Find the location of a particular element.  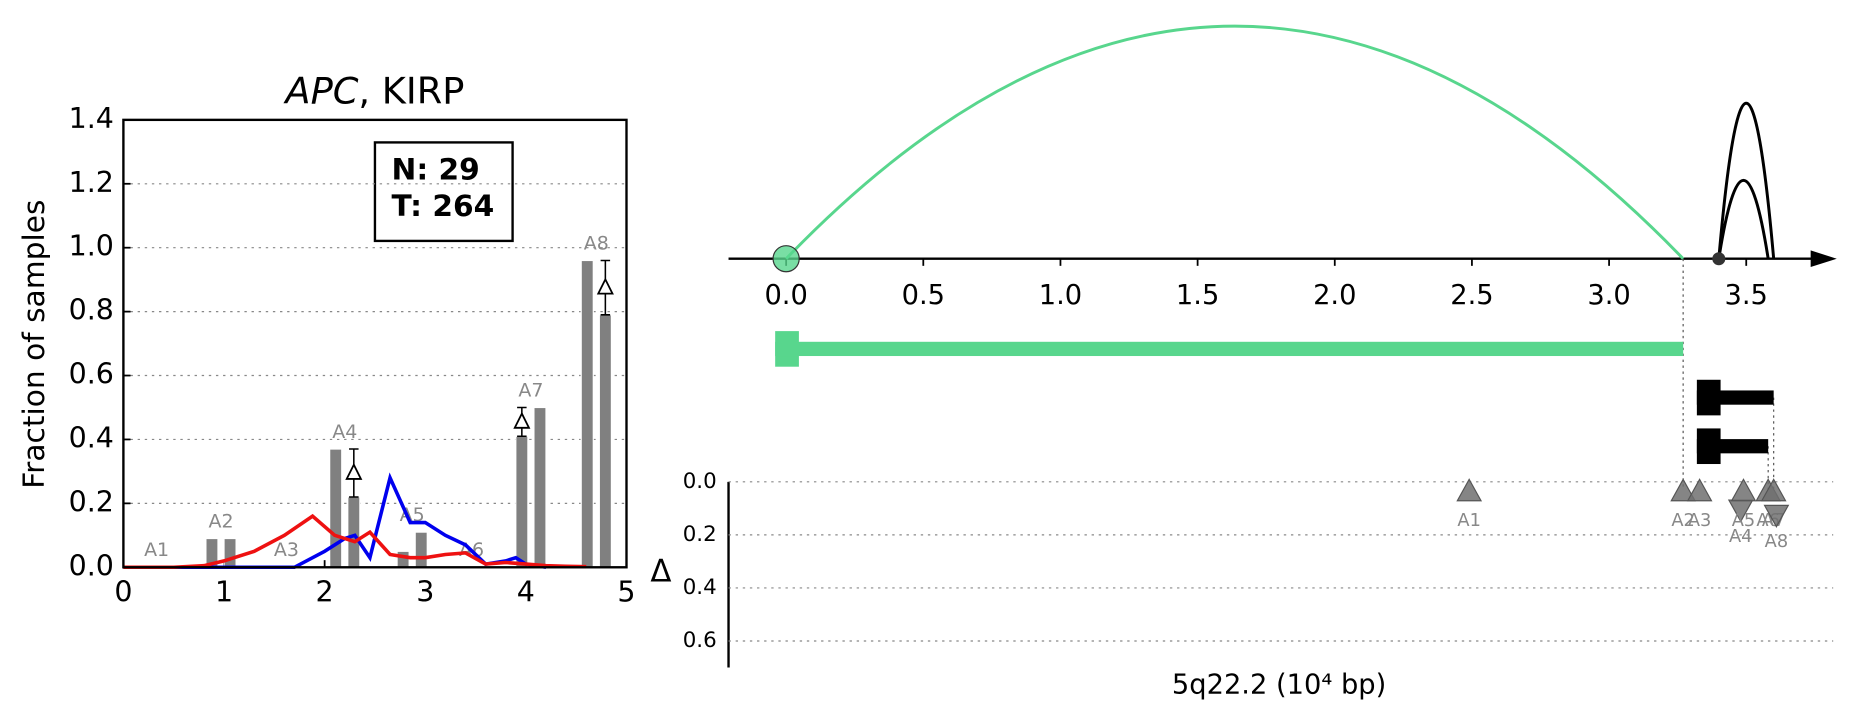

x-tick-label: 0 is located at coordinates (123, 591).